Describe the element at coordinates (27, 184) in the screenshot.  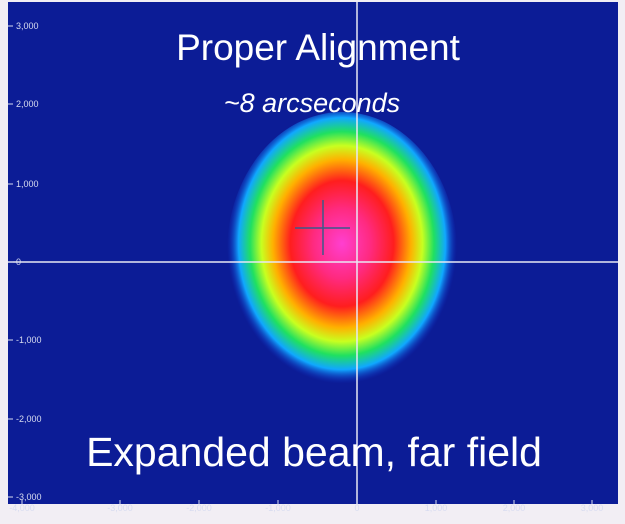
I see `y-tick-label: 1,000` at that location.